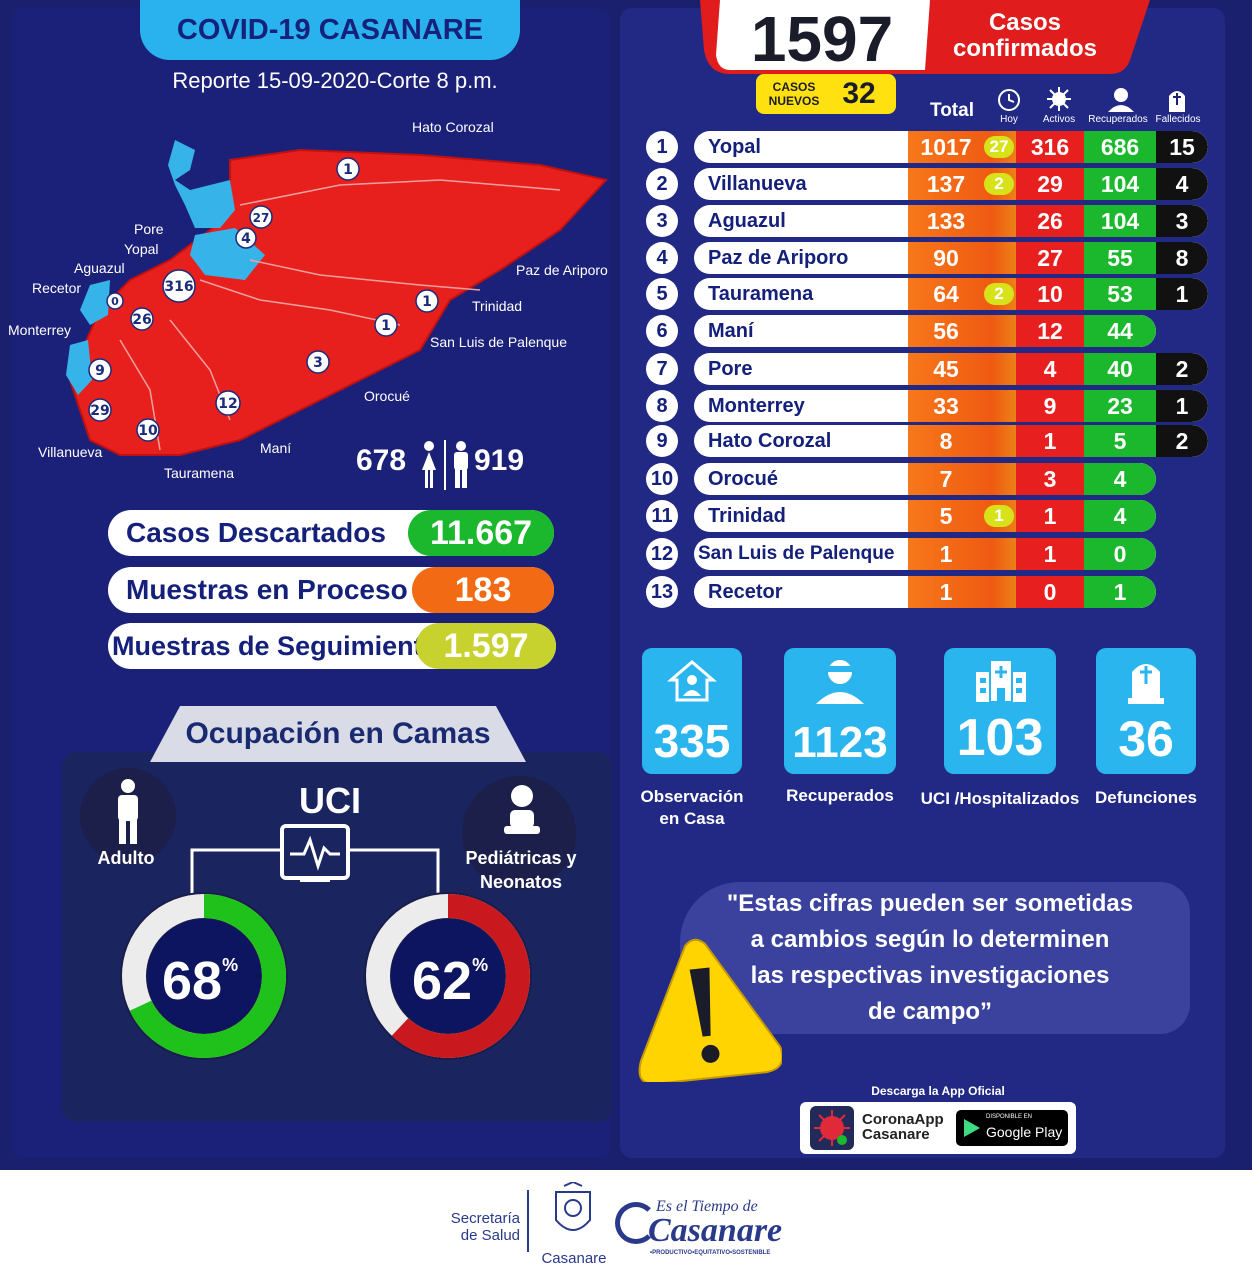 Image resolution: width=1252 pixels, height=1280 pixels. What do you see at coordinates (1182, 369) in the screenshot?
I see `row-fallecidos: 2` at bounding box center [1182, 369].